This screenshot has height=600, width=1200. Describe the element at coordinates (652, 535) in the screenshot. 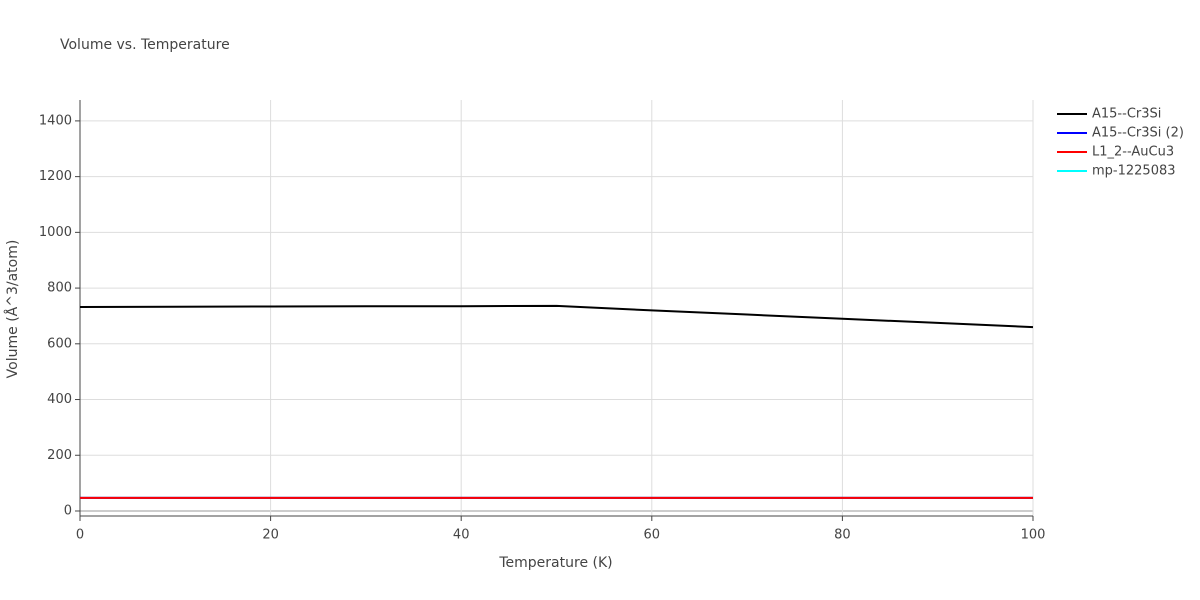

I see `x-tick-label: 60` at that location.